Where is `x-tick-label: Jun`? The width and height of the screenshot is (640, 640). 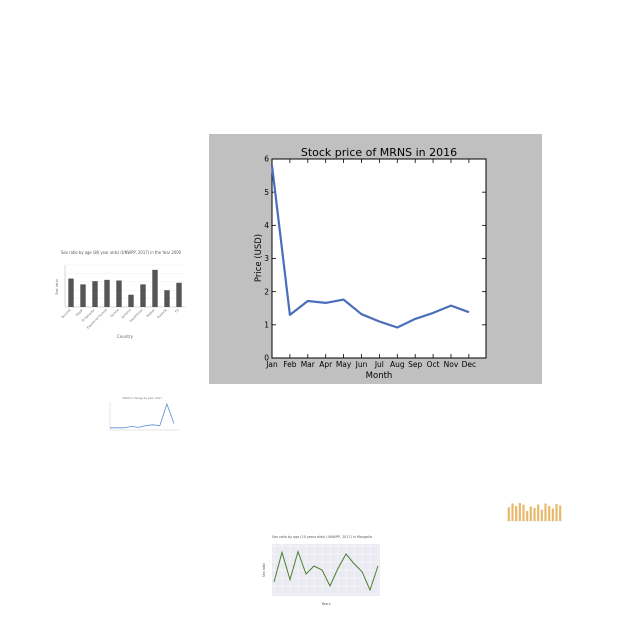 x-tick-label: Jun is located at coordinates (361, 364).